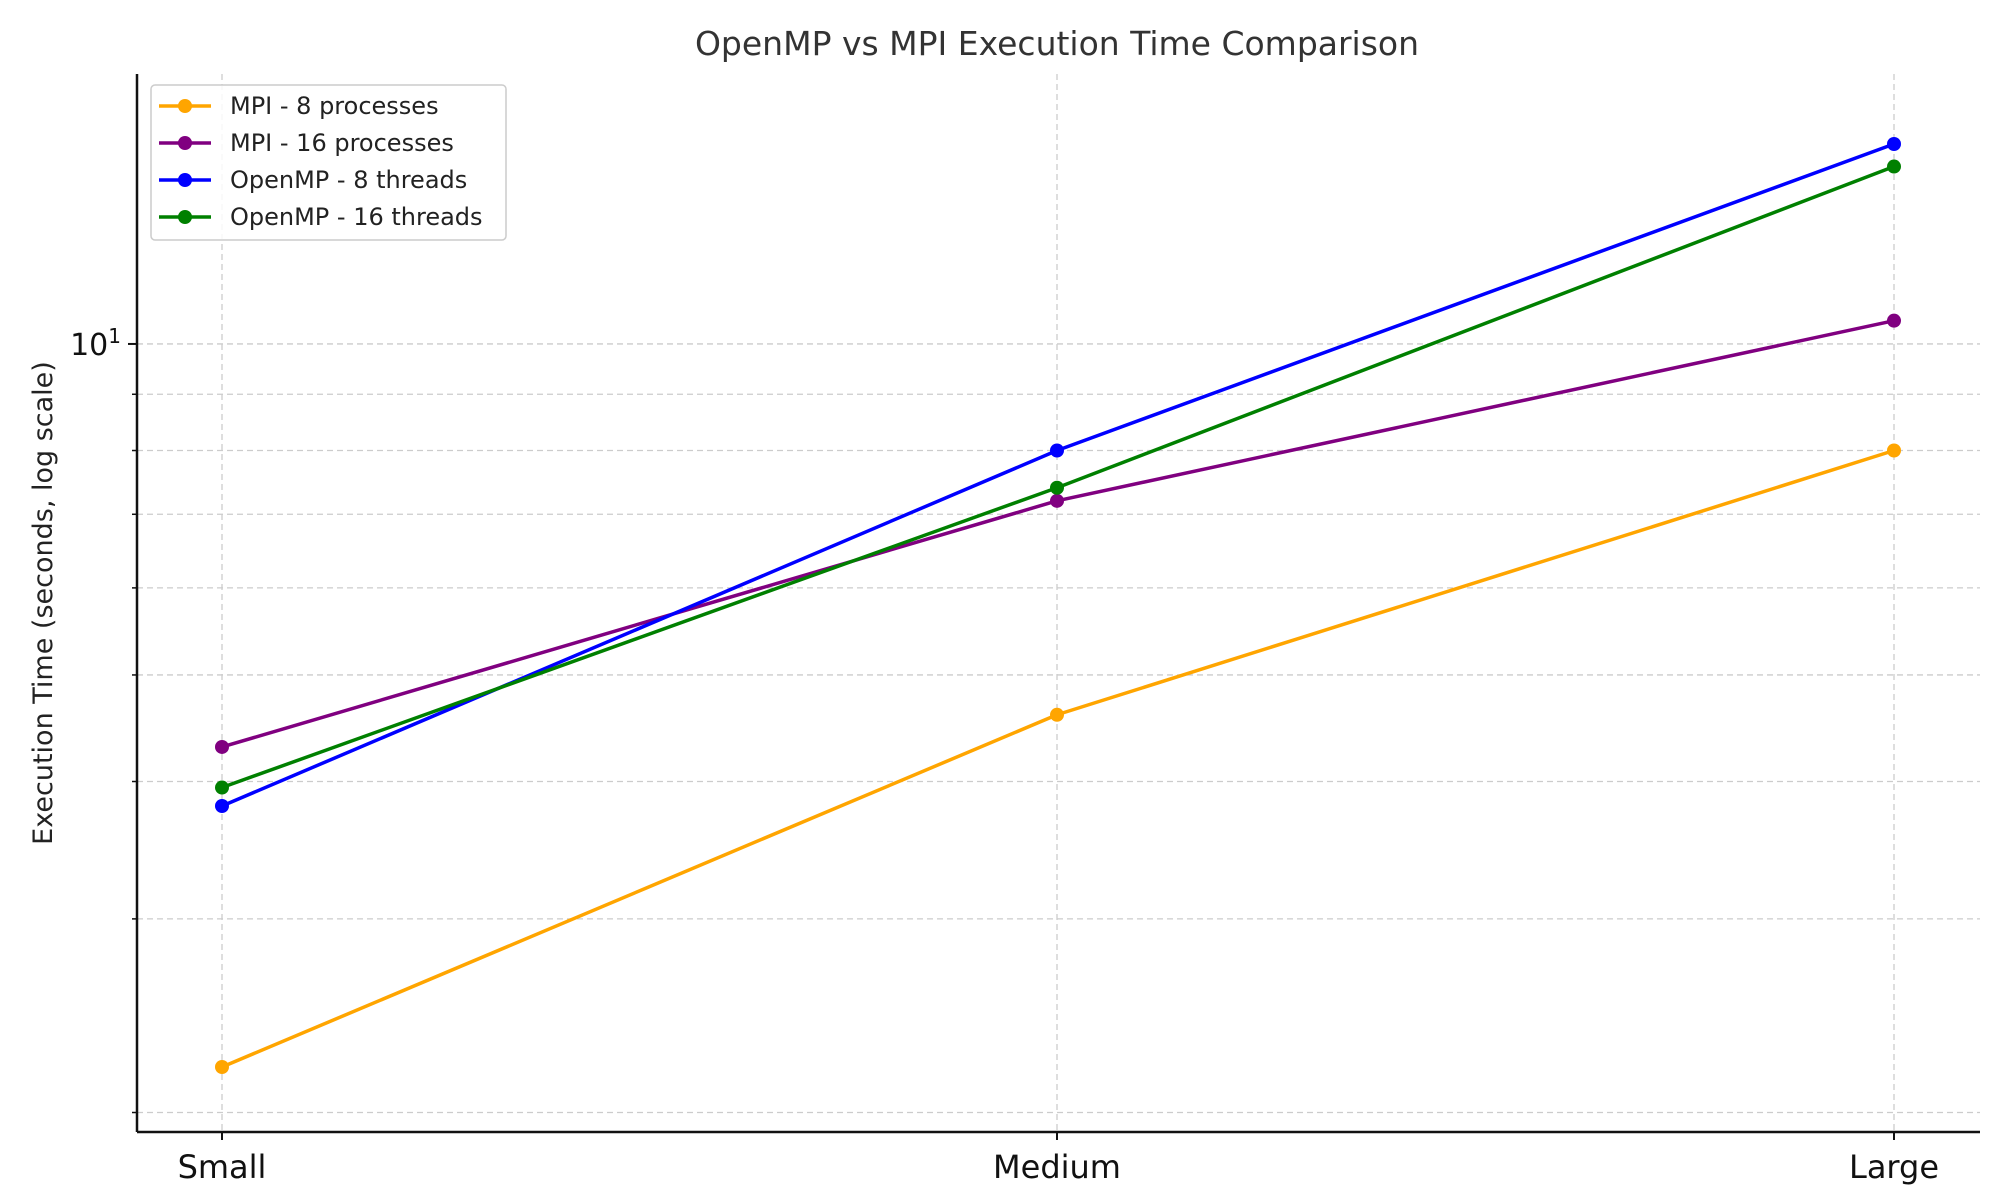 The width and height of the screenshot is (2000, 1200). Describe the element at coordinates (95, 343) in the screenshot. I see `y-tick-label: 101` at that location.